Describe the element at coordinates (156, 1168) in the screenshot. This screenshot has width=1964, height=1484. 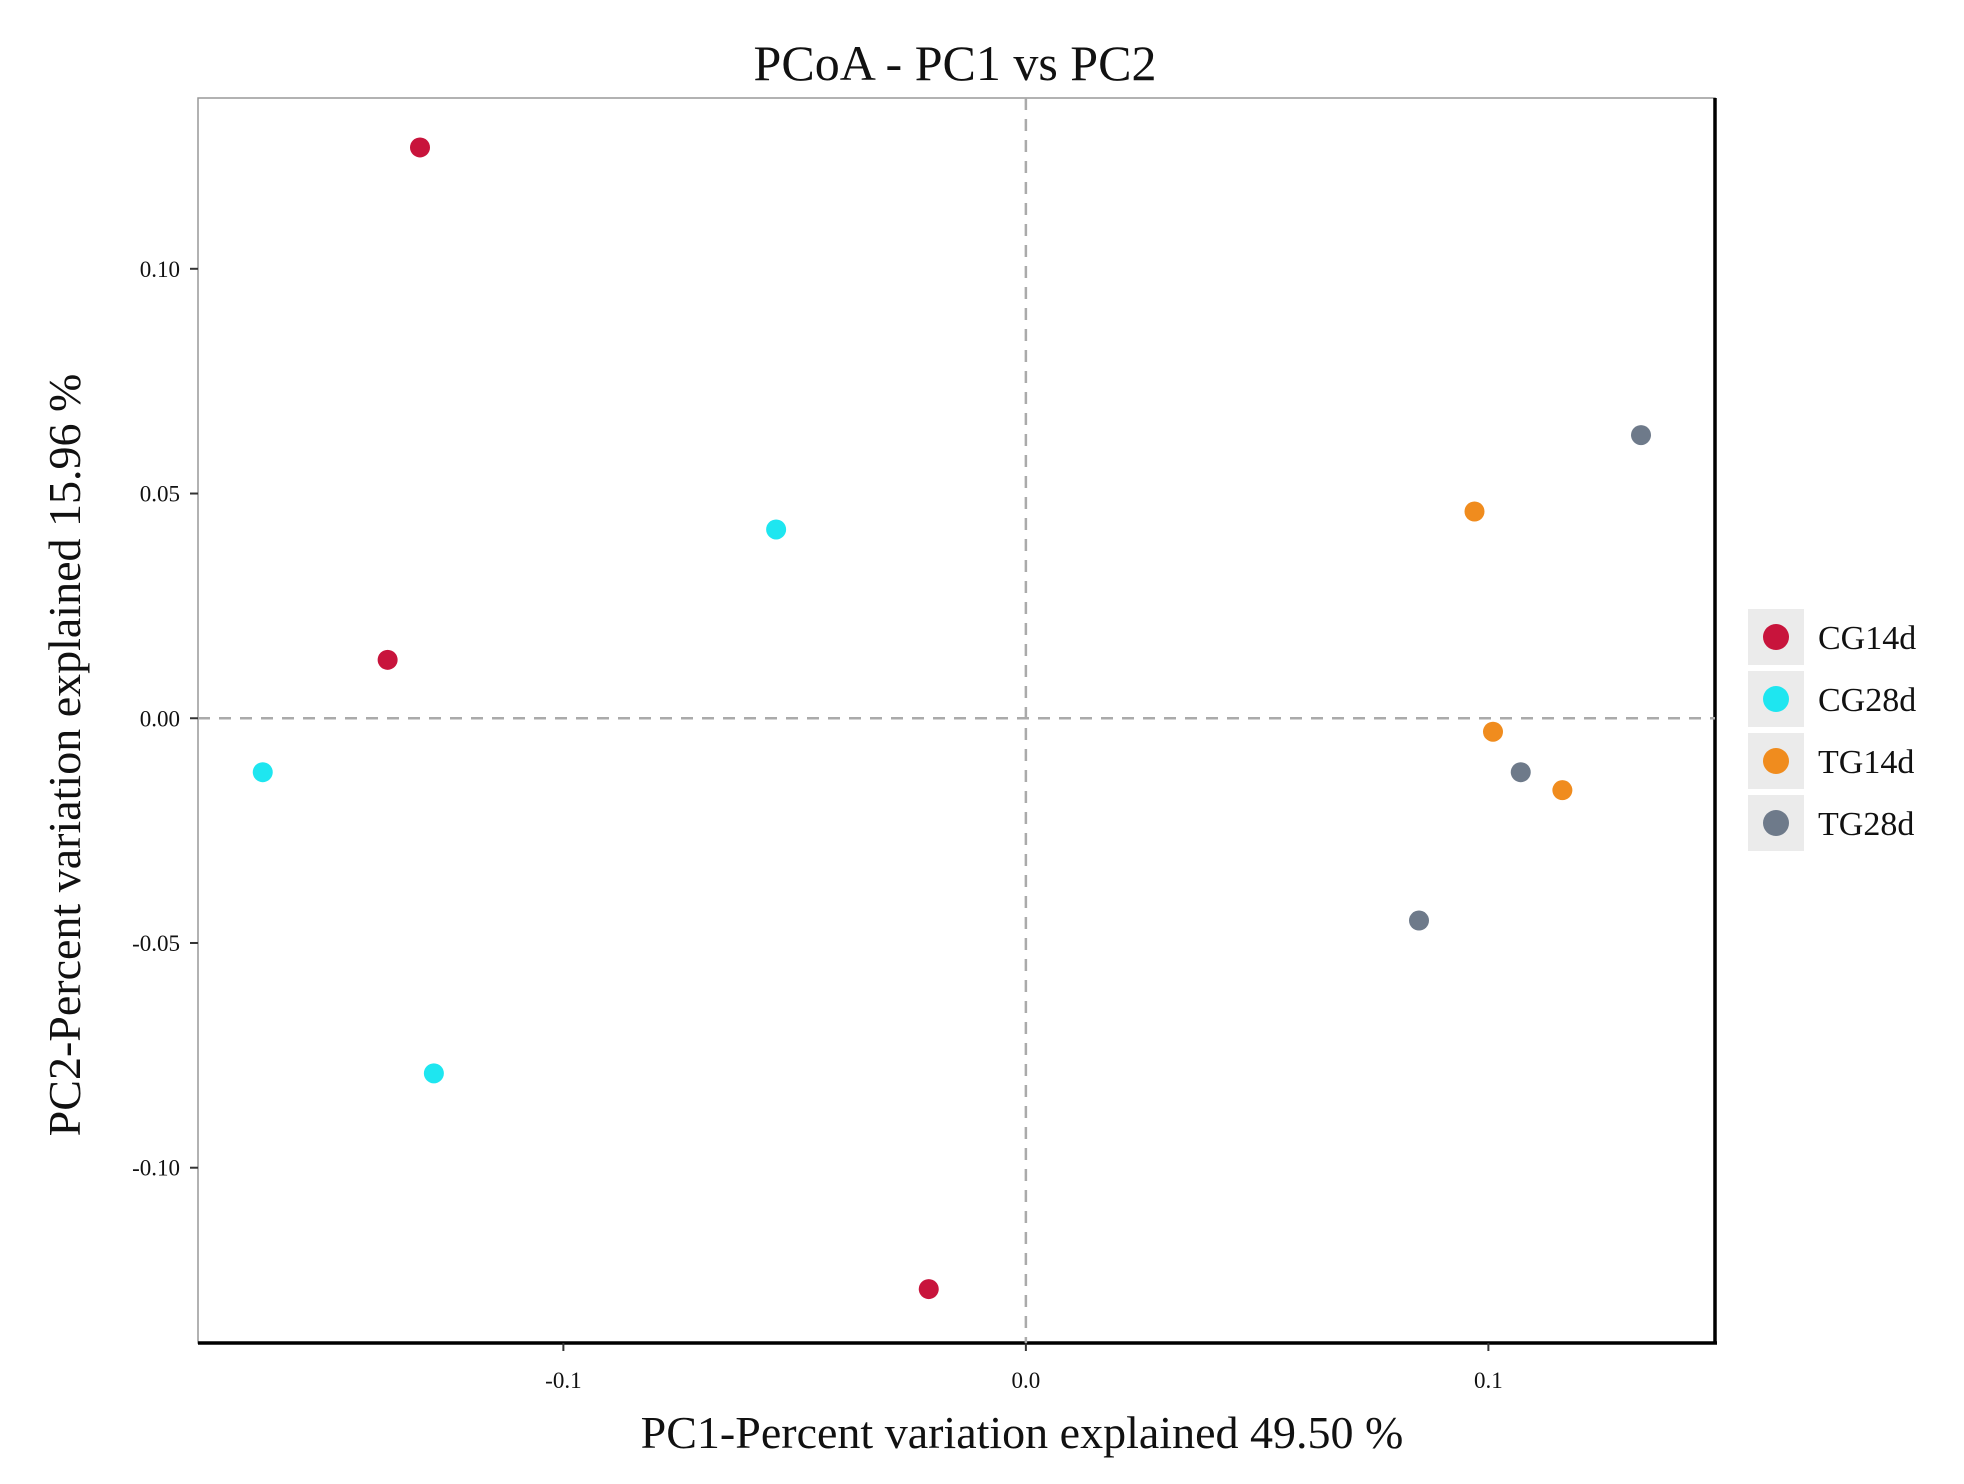
I see `y-tick-label: -0.10` at that location.